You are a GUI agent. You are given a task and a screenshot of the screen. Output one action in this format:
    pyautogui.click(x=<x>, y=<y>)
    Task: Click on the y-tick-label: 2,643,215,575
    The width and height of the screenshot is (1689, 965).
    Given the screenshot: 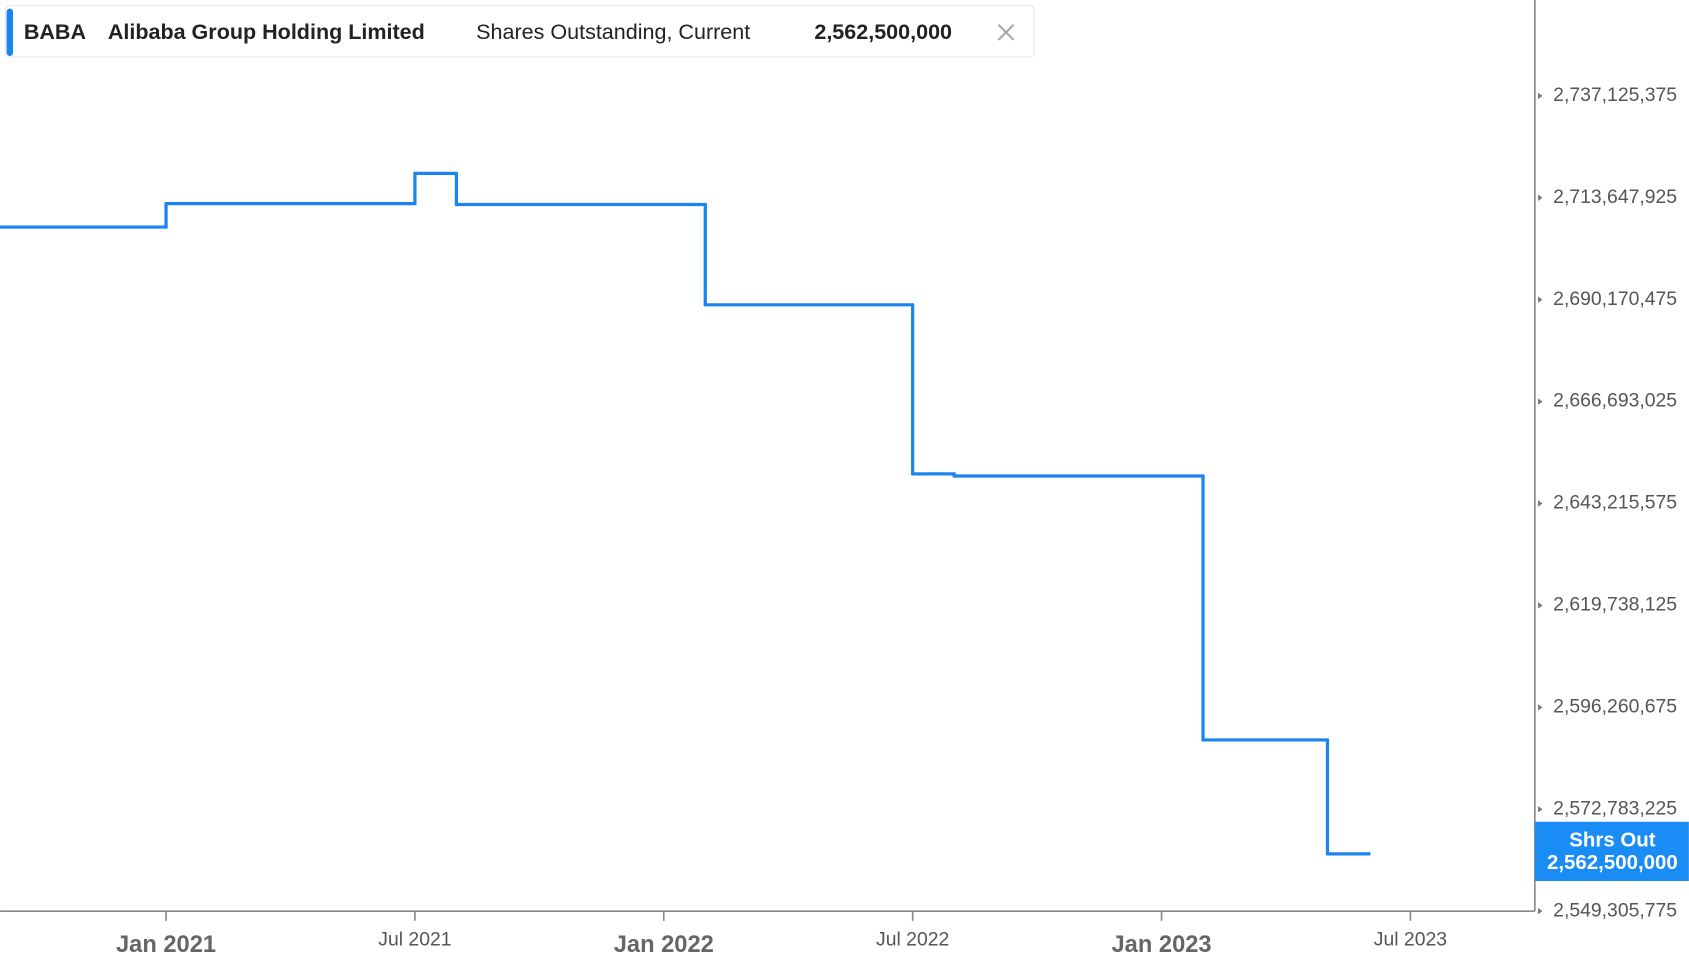 What is the action you would take?
    pyautogui.click(x=1615, y=503)
    